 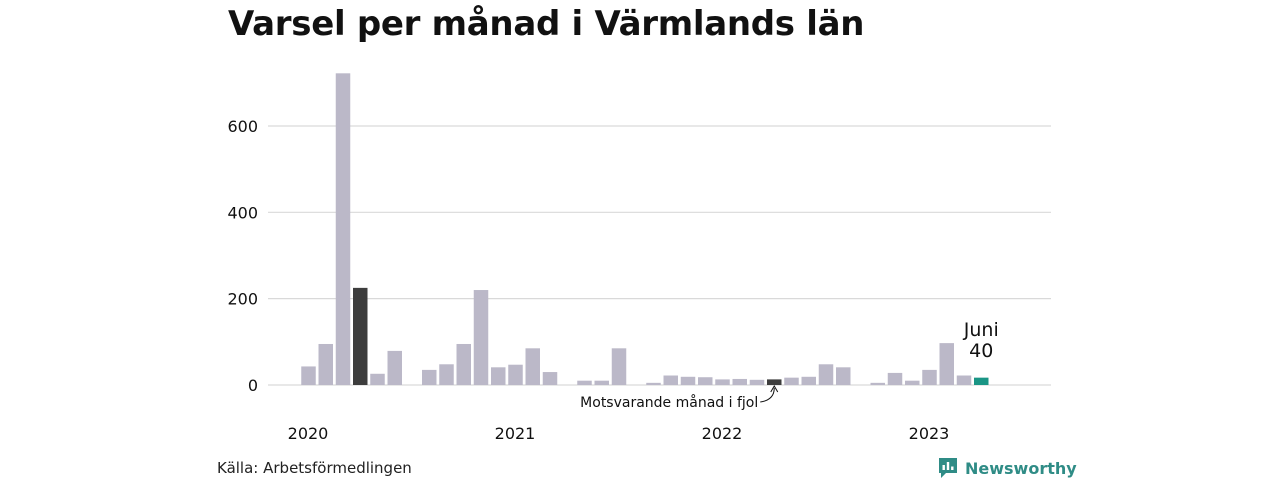 What do you see at coordinates (619, 433) in the screenshot?
I see `x-axis-year-labels: 2020 2021 2022 2023` at bounding box center [619, 433].